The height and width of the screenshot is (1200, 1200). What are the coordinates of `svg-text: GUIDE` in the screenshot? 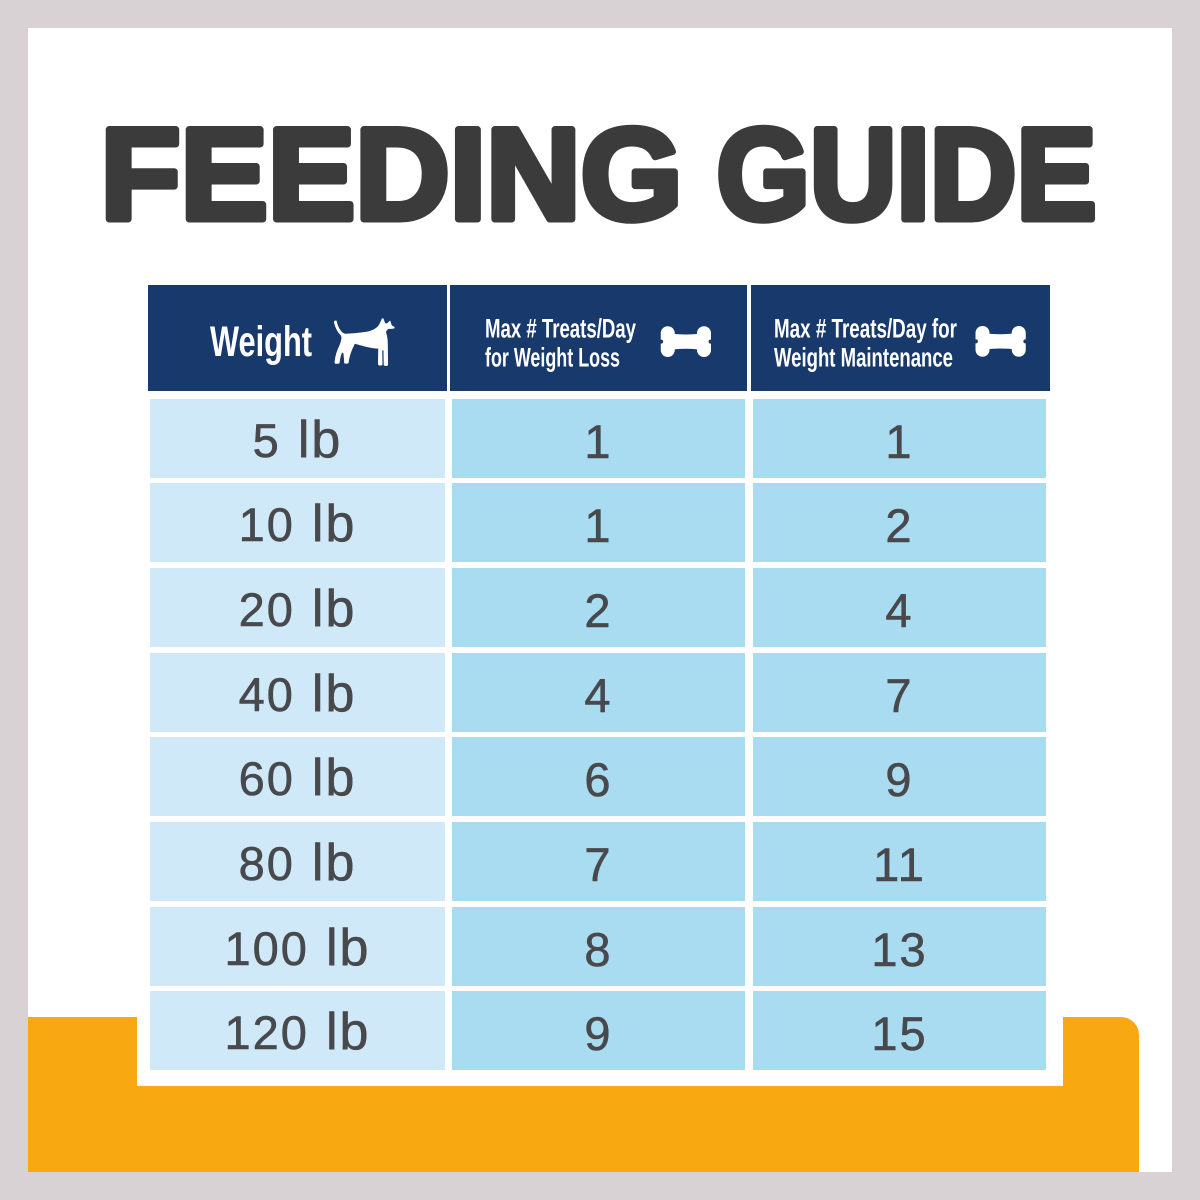 It's located at (907, 174).